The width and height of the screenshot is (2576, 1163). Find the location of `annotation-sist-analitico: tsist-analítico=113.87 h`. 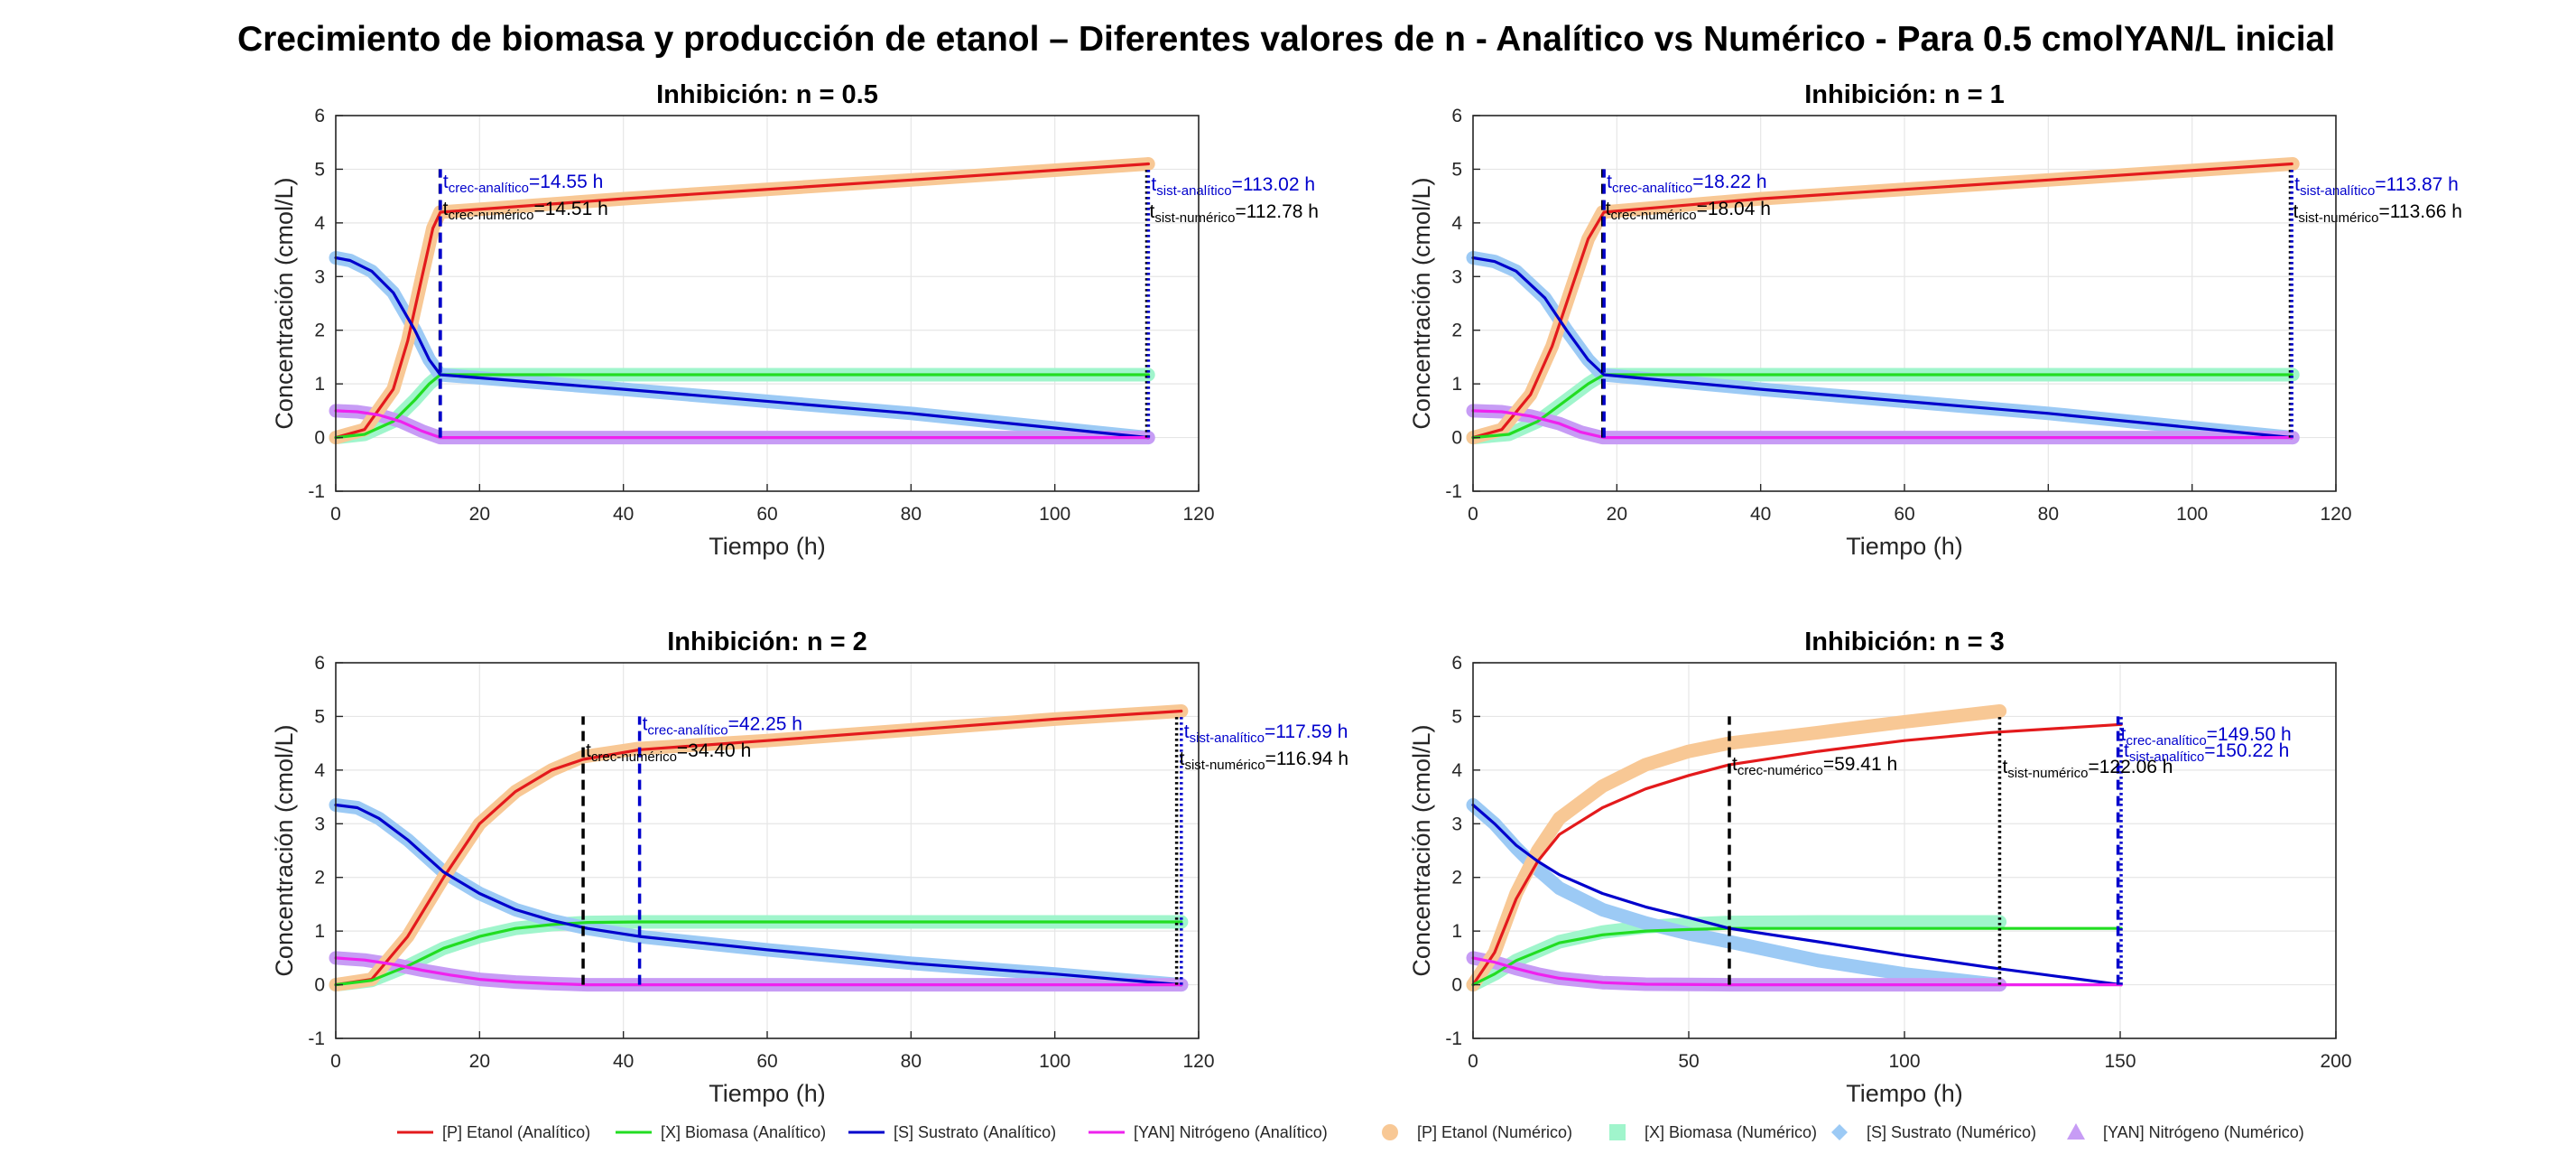

annotation-sist-analitico: tsist-analítico=113.87 h is located at coordinates (2377, 186).